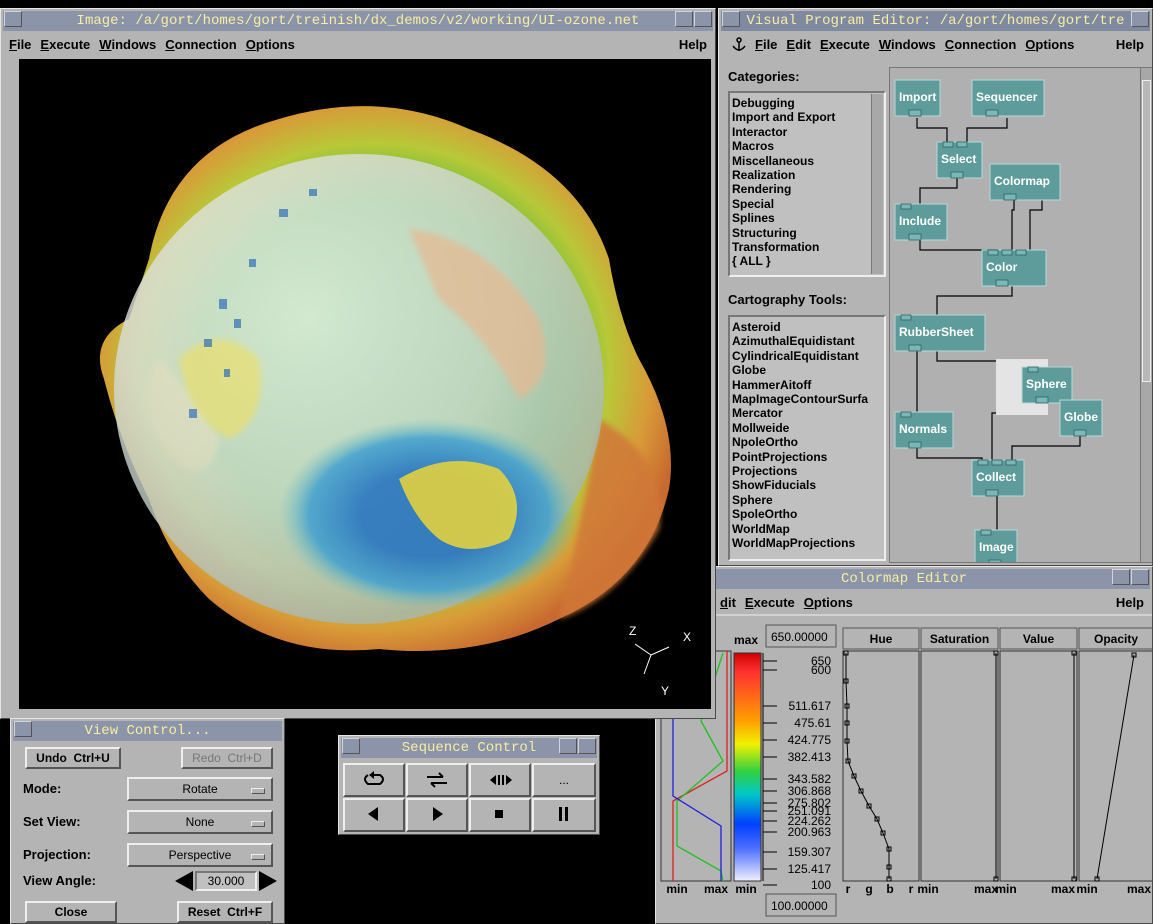  Describe the element at coordinates (774, 485) in the screenshot. I see `list-item: ShowFiducials` at that location.